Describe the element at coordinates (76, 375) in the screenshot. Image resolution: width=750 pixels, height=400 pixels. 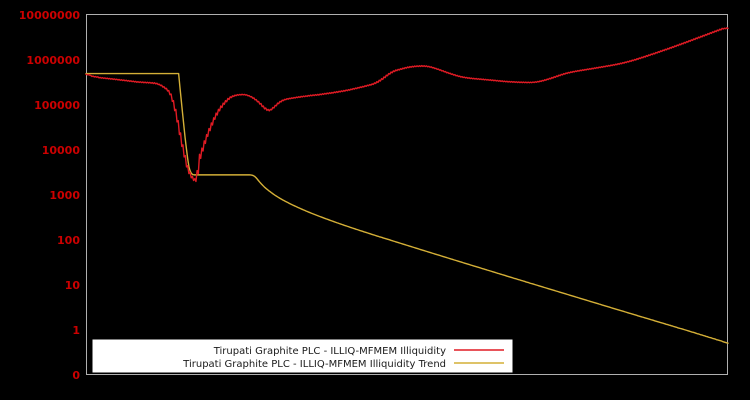
I see `y-tick-label: 0` at that location.